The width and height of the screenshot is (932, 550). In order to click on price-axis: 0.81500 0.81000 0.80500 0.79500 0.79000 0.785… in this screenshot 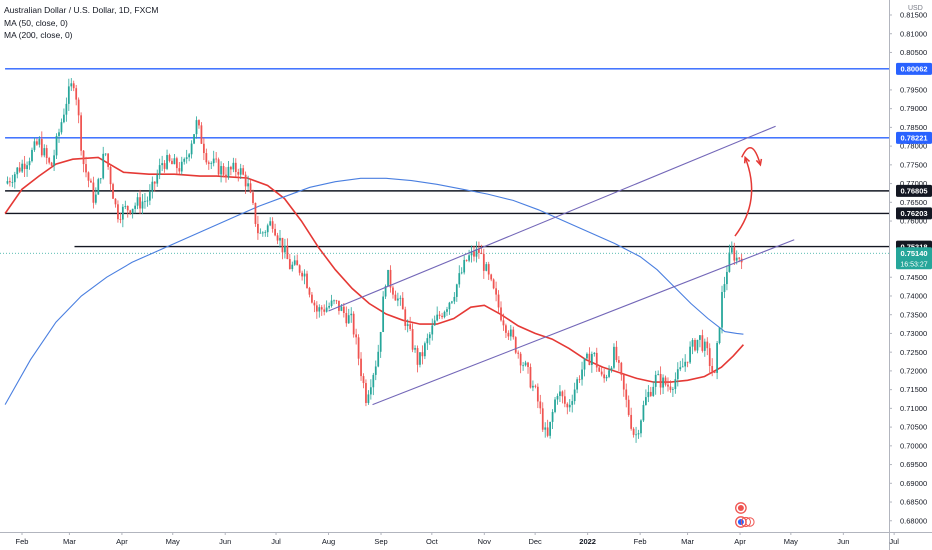, I will do `click(908, 275)`.